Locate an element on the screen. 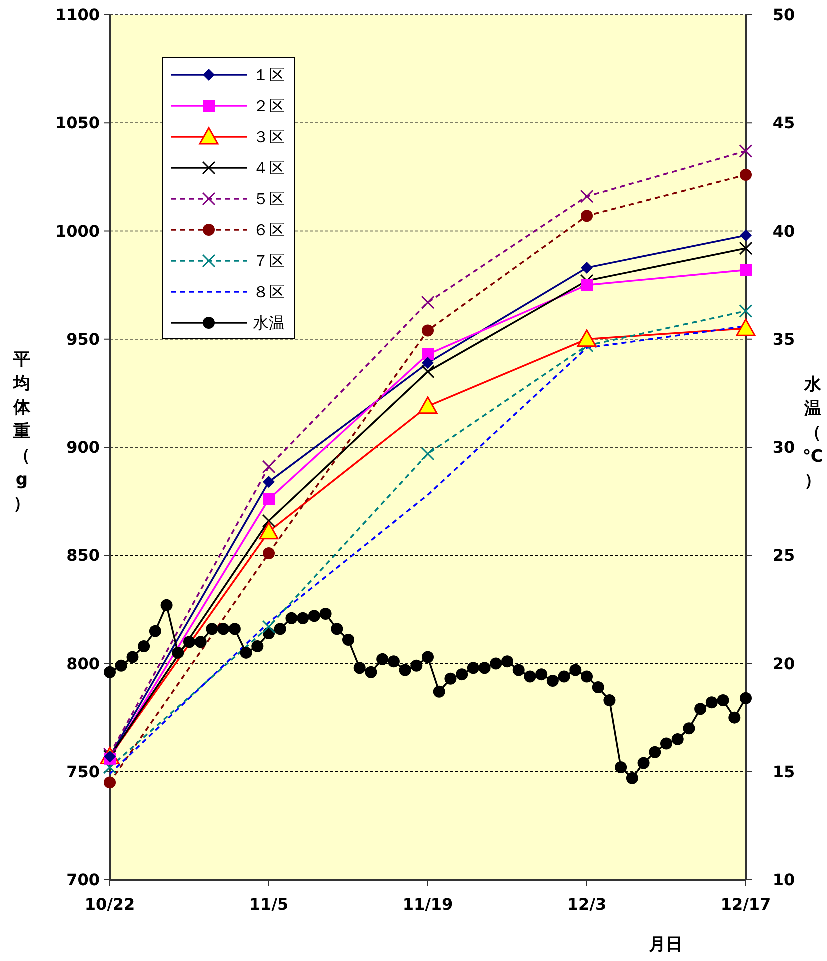 This screenshot has height=961, width=827. y2-tick-label: 40 is located at coordinates (784, 231).